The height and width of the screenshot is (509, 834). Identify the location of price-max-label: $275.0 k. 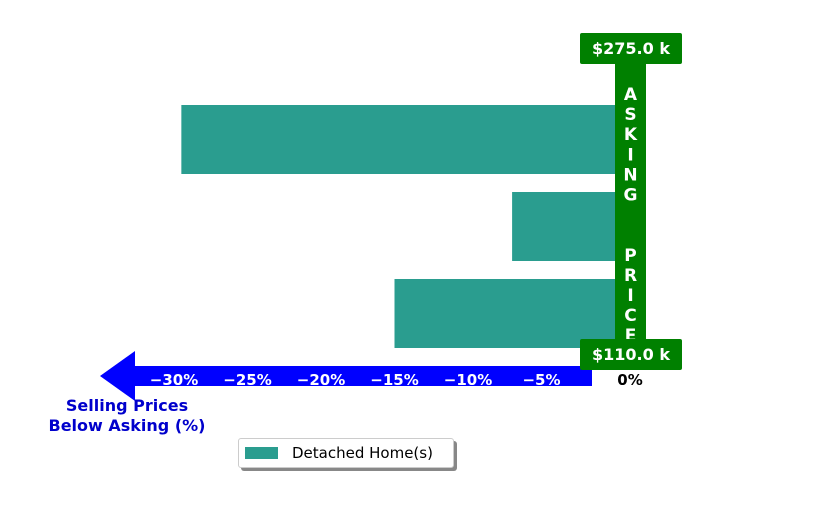
(631, 48).